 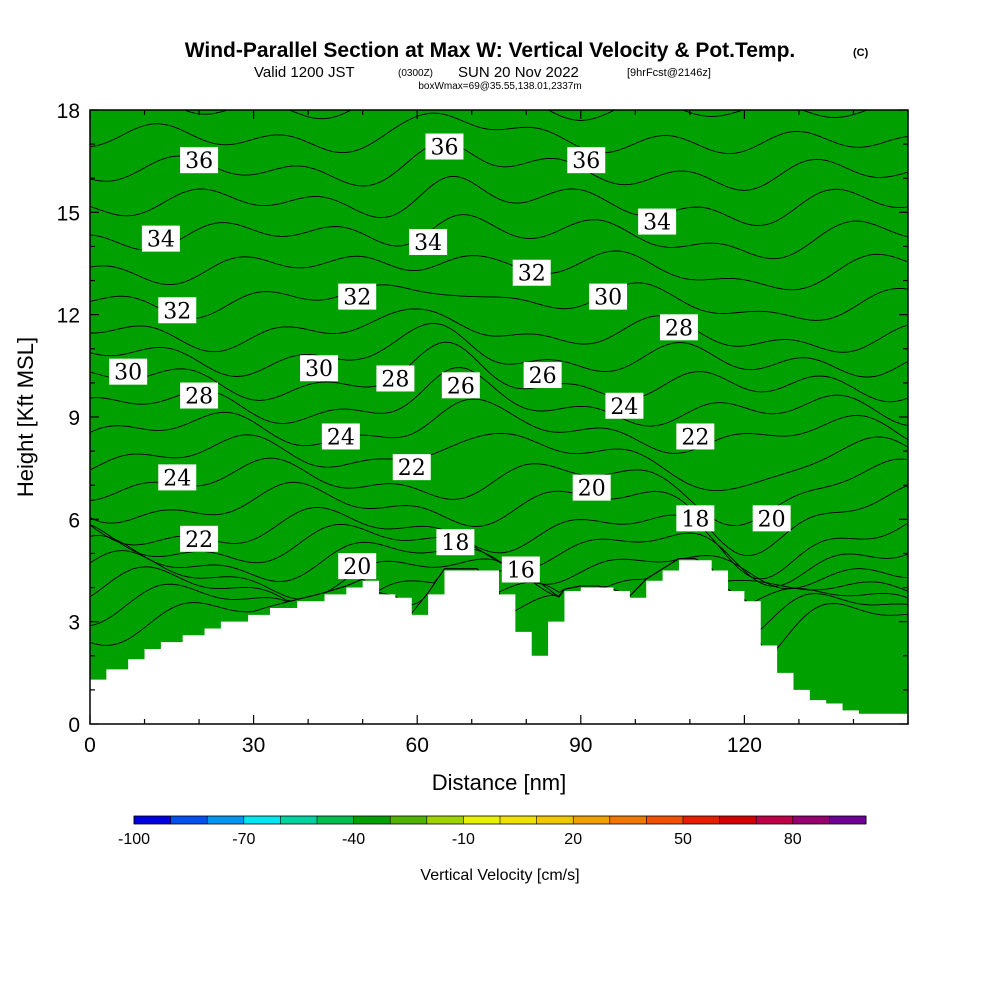 I want to click on x-tick-label: 120, so click(x=744, y=745).